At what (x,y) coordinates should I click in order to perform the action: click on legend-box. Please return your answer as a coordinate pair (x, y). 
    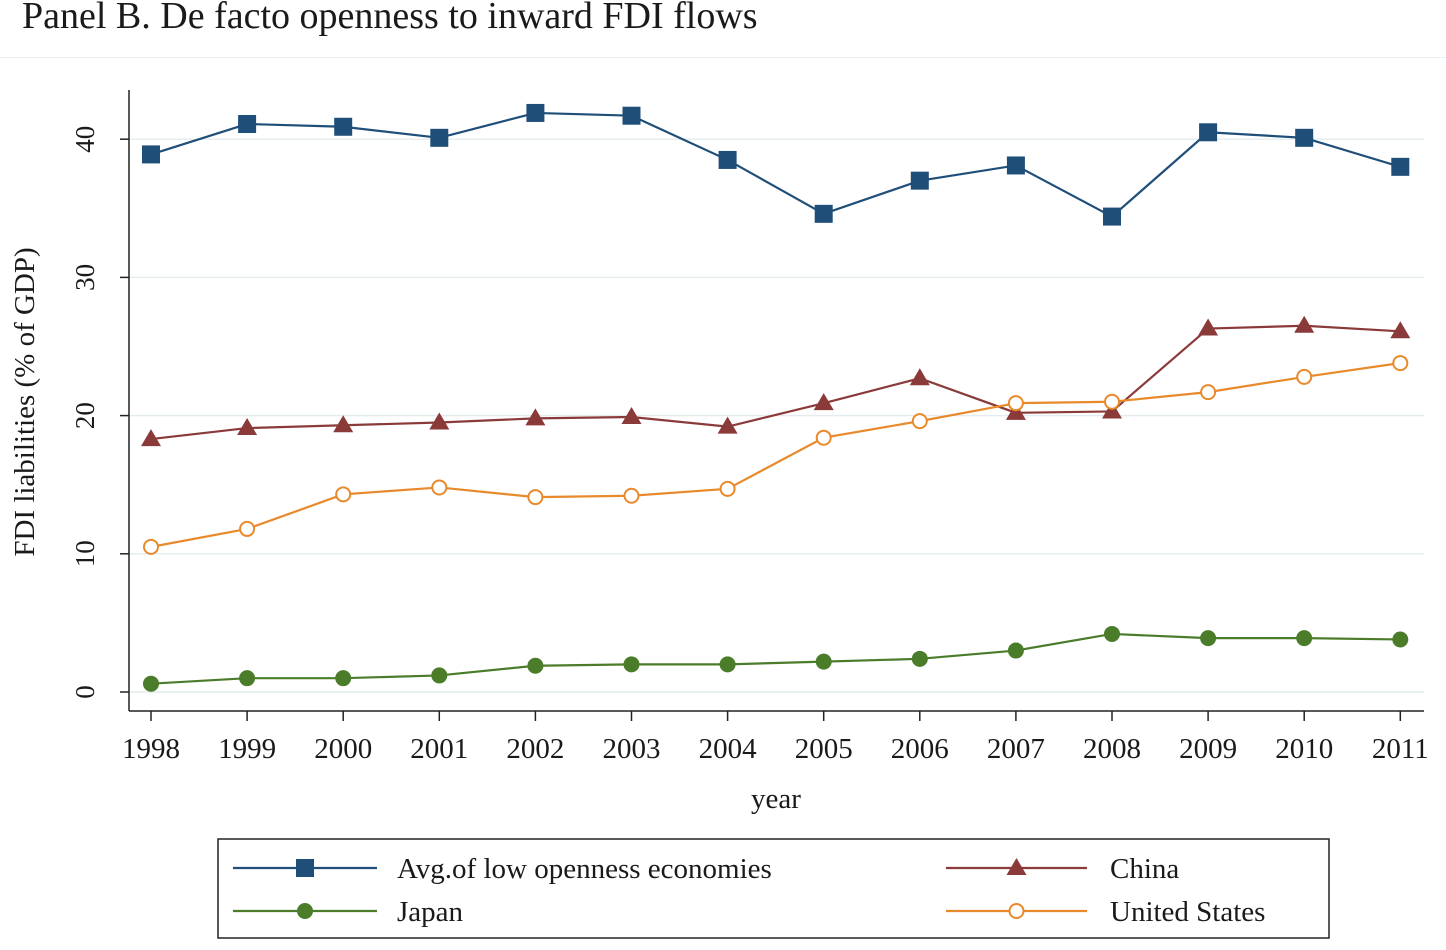
    Looking at the image, I should click on (773, 888).